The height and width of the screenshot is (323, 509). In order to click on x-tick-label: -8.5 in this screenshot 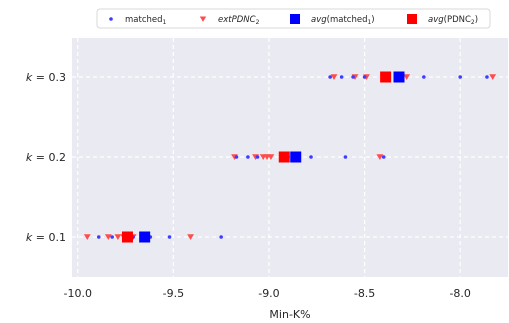, I will do `click(364, 293)`.